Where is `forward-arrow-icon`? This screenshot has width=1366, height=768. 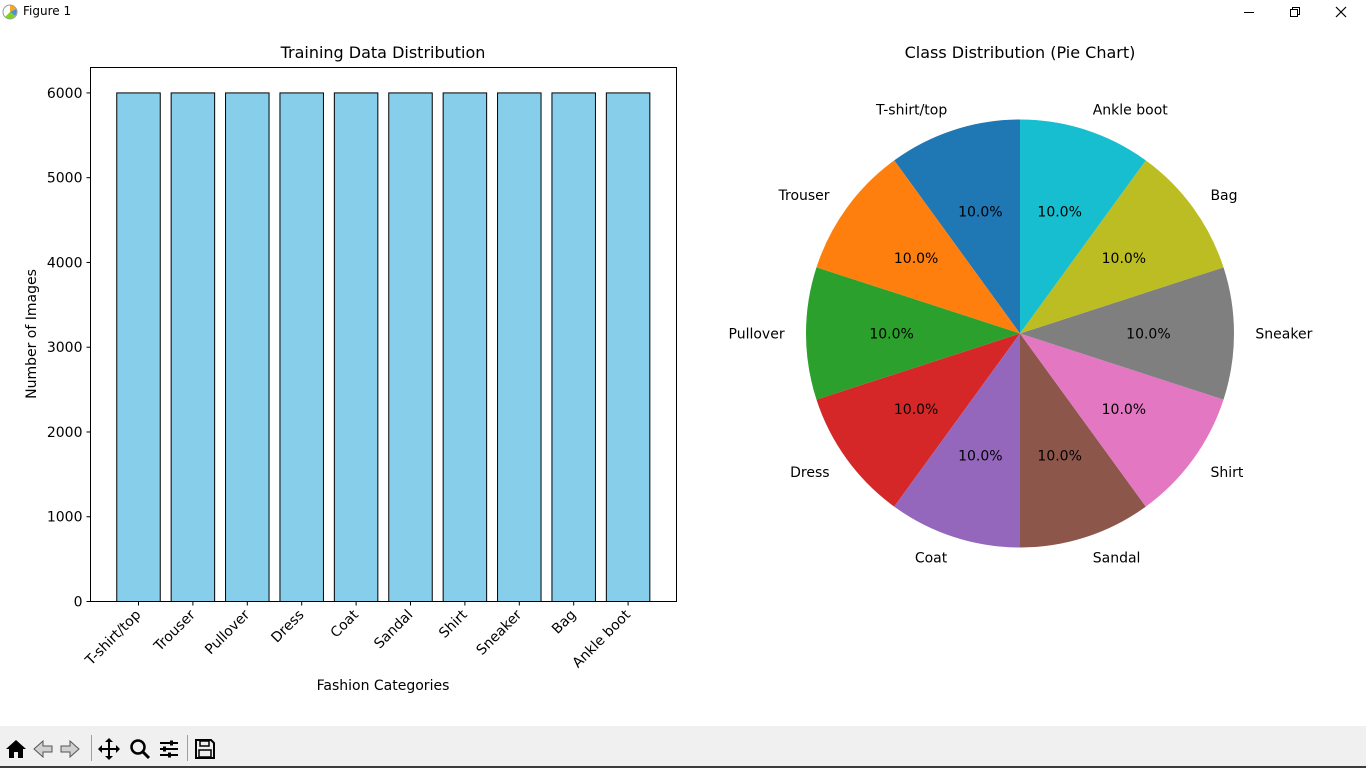
forward-arrow-icon is located at coordinates (70, 749).